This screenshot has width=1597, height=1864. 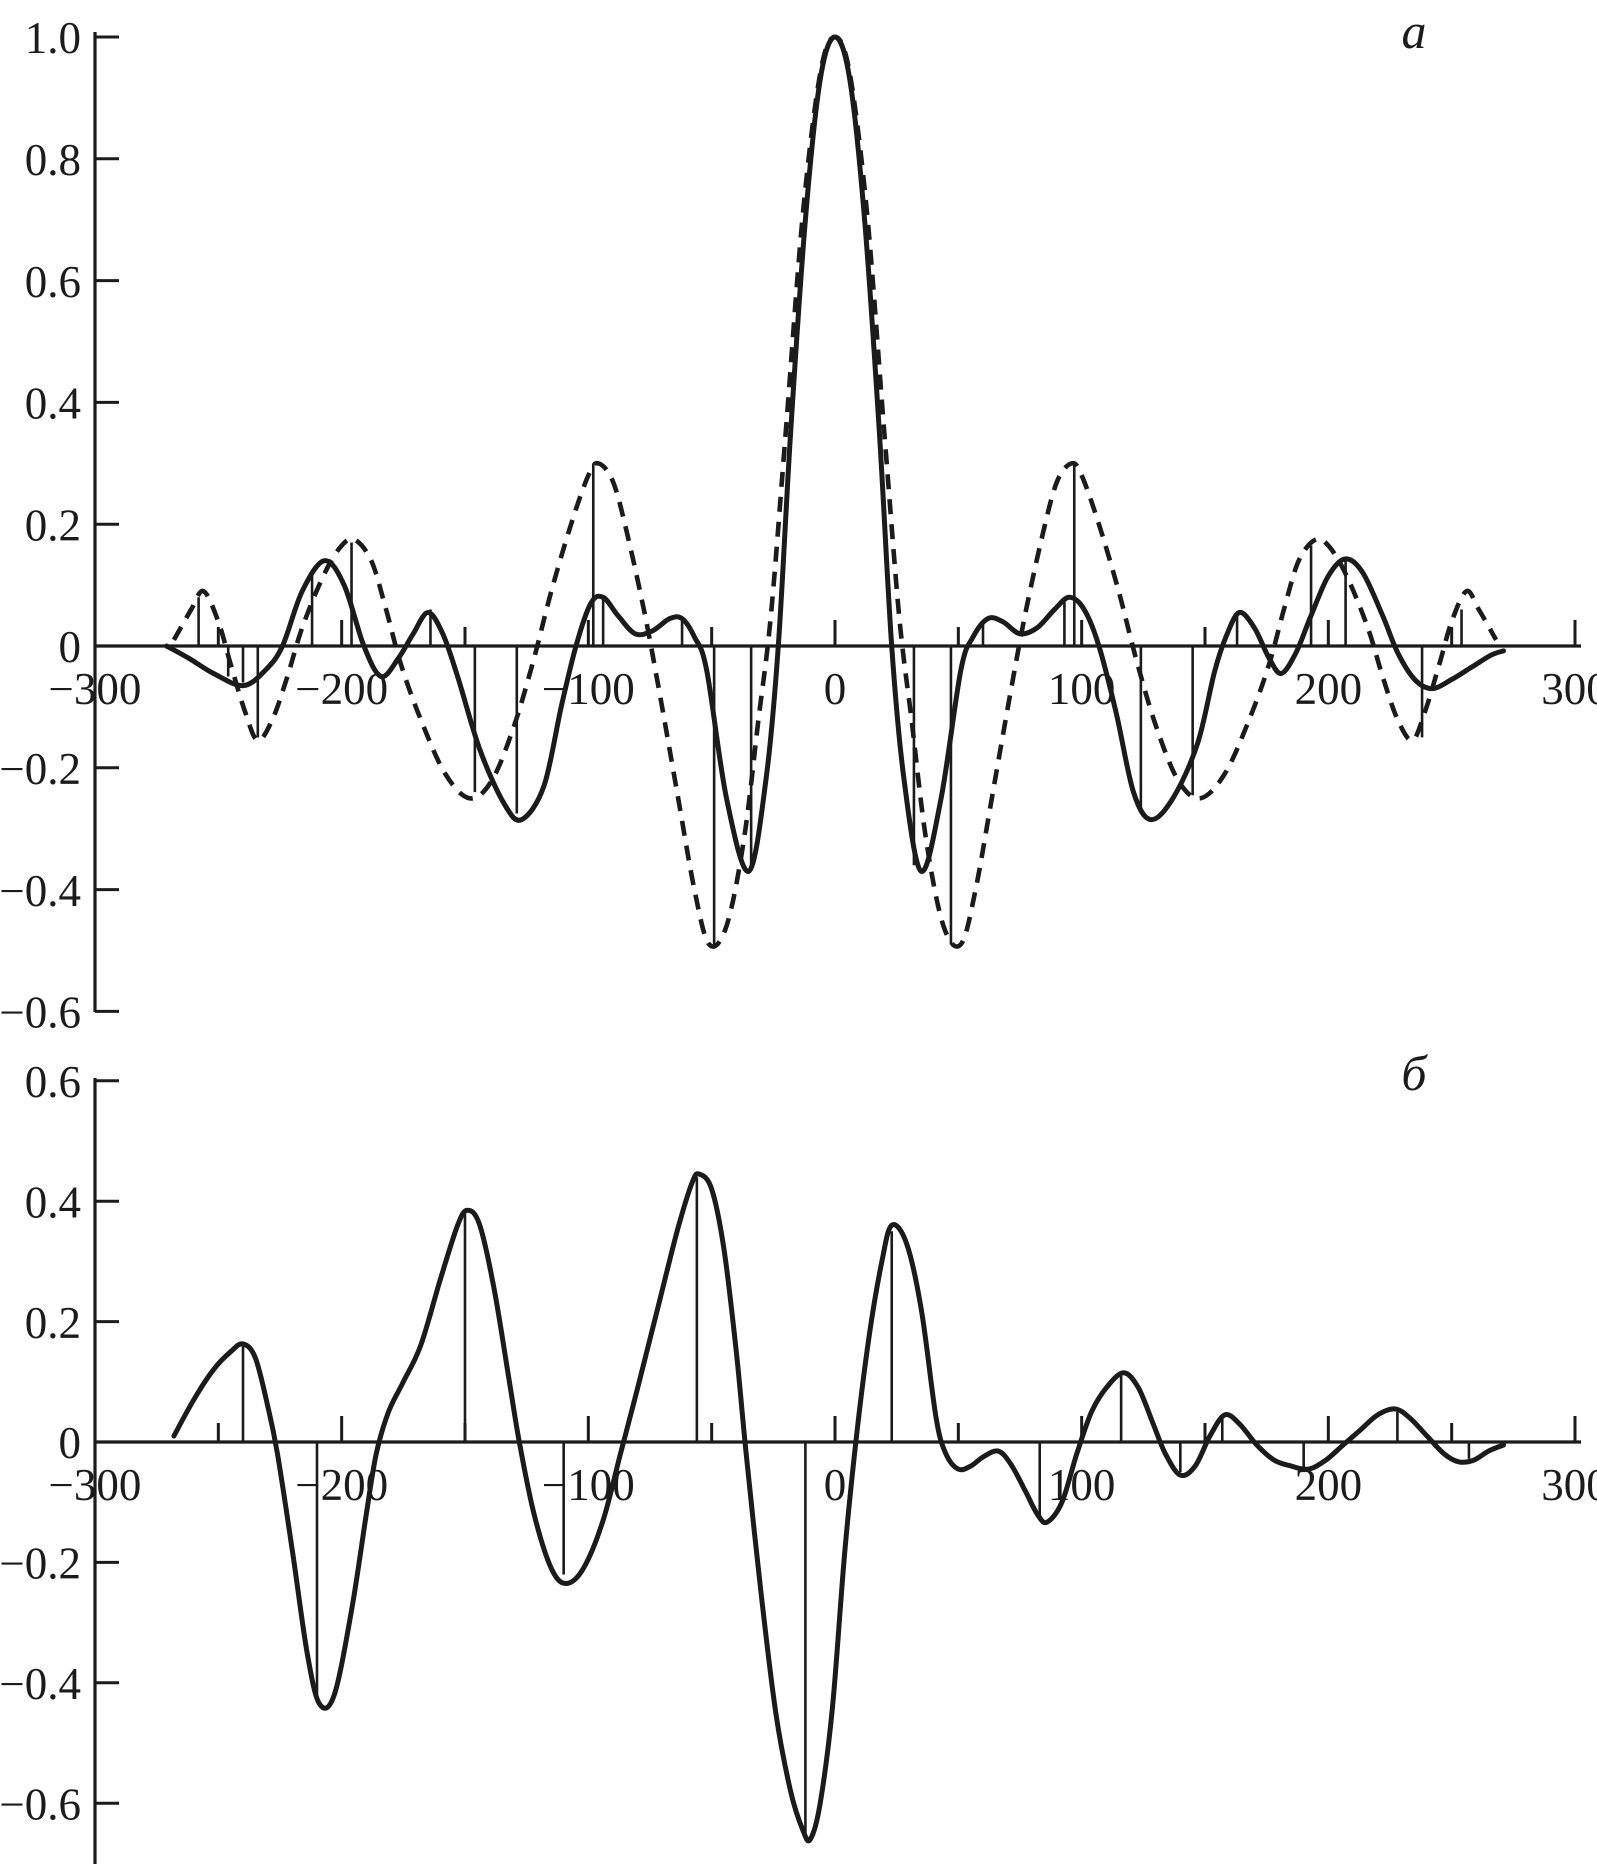 What do you see at coordinates (341, 689) in the screenshot?
I see `x-tick-label: −200` at bounding box center [341, 689].